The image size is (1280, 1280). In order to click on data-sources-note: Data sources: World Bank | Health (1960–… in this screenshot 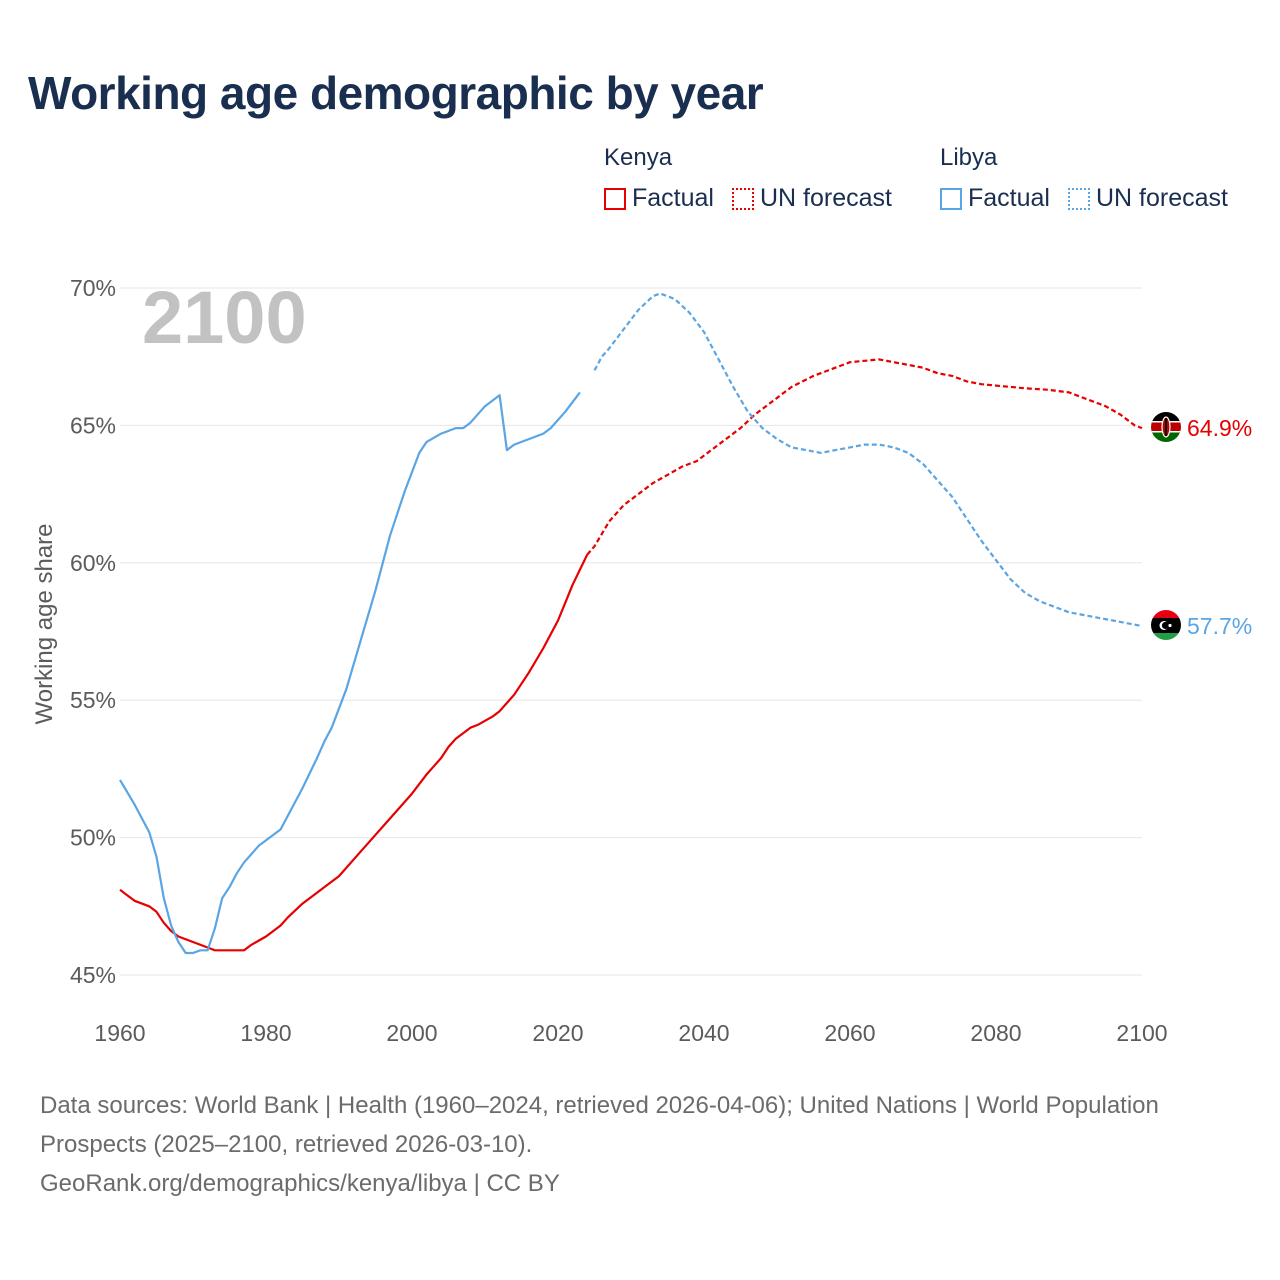, I will do `click(599, 1125)`.